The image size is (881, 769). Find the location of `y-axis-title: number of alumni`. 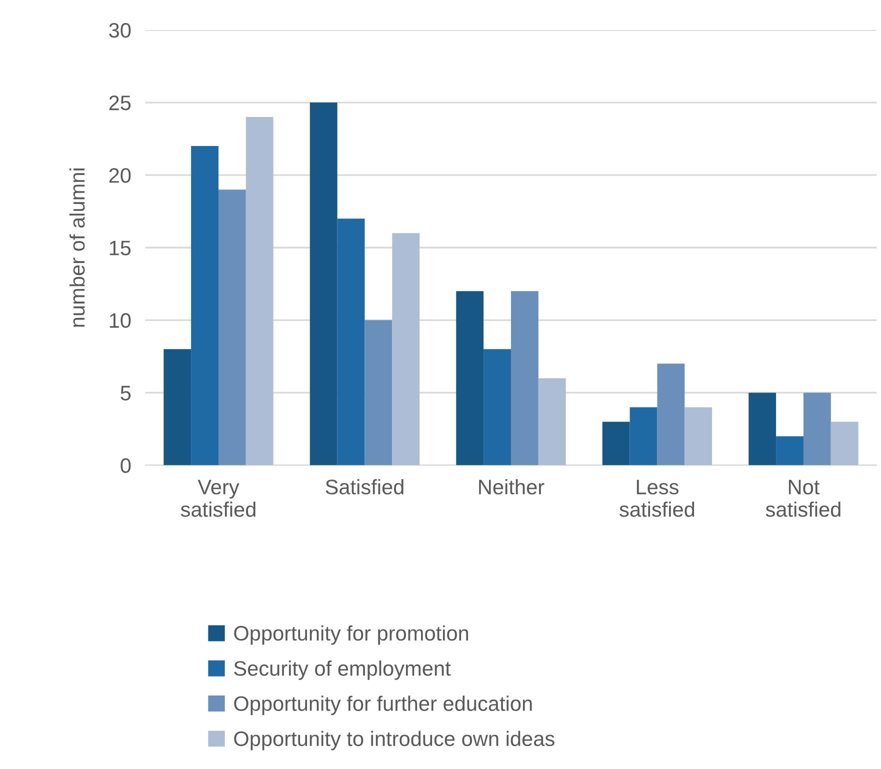

y-axis-title: number of alumni is located at coordinates (77, 247).